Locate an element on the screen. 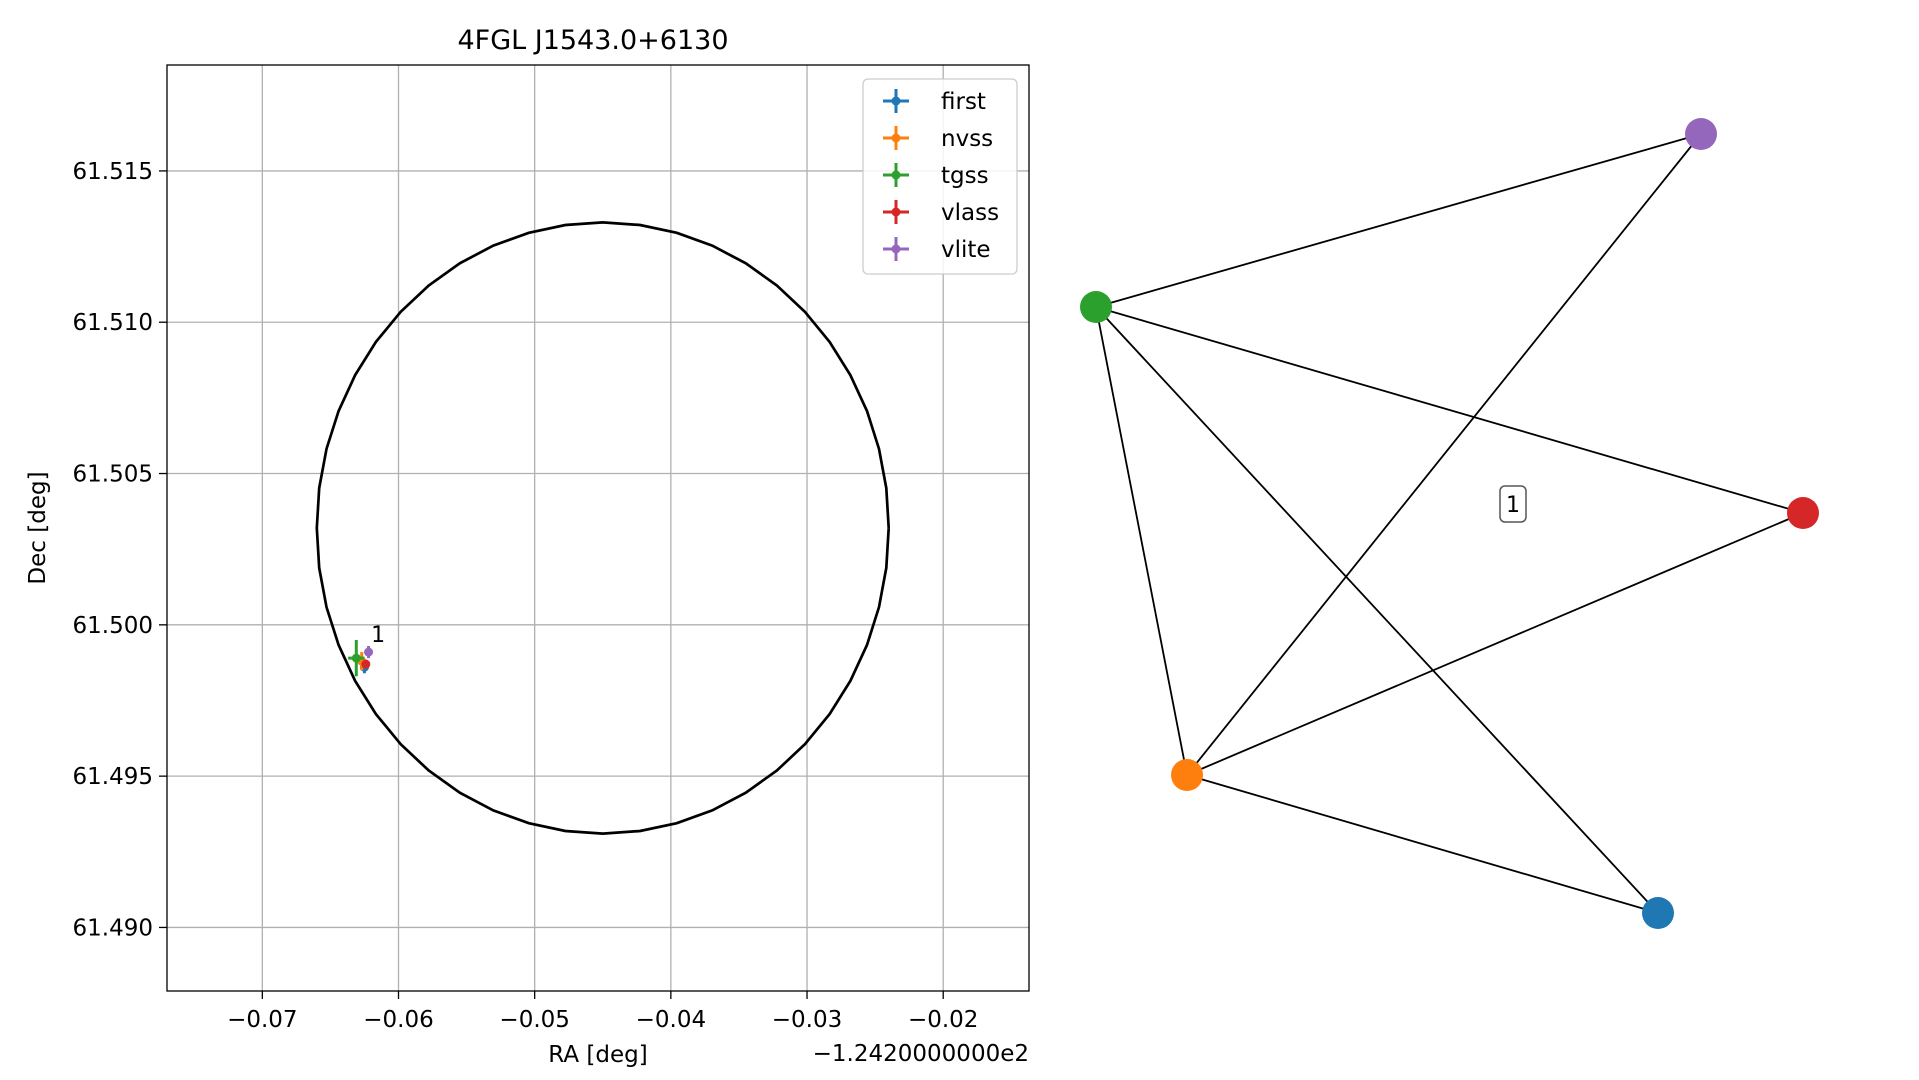 This screenshot has height=1080, width=1919. y-axis-label: Dec [deg] is located at coordinates (38, 527).